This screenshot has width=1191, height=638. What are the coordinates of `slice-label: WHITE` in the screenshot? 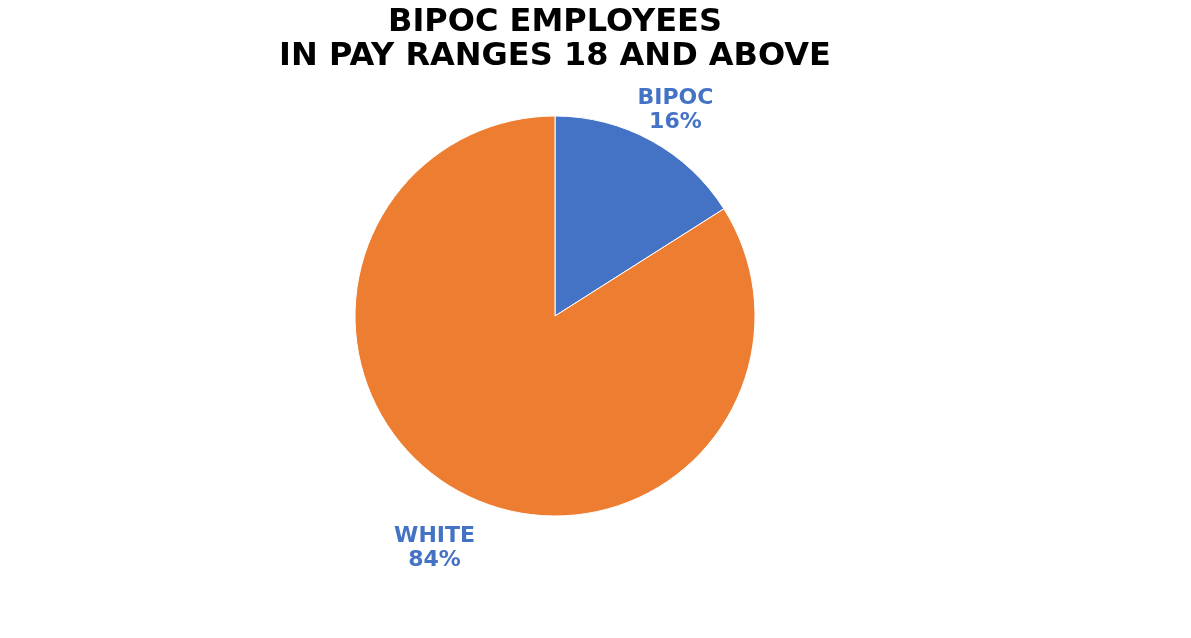 It's located at (435, 535).